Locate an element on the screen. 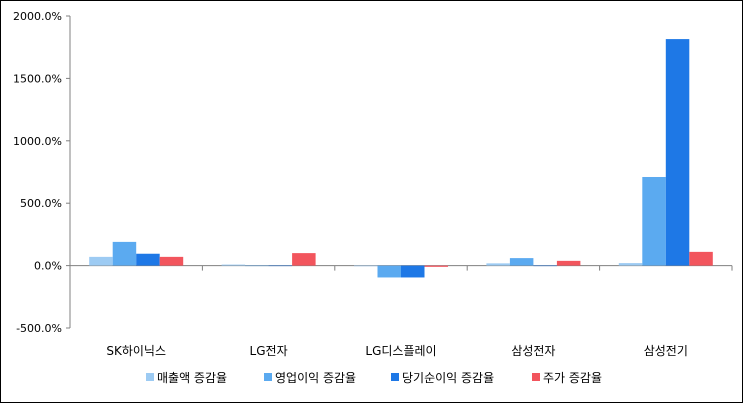  y-tick-label: 1000.0% is located at coordinates (37, 141).